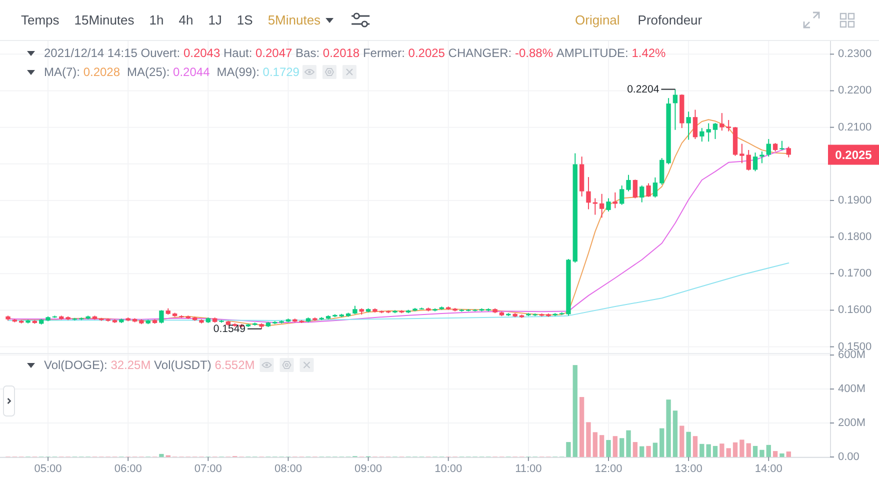 The width and height of the screenshot is (879, 482). What do you see at coordinates (853, 155) in the screenshot?
I see `y-tick-label: 0.2025` at bounding box center [853, 155].